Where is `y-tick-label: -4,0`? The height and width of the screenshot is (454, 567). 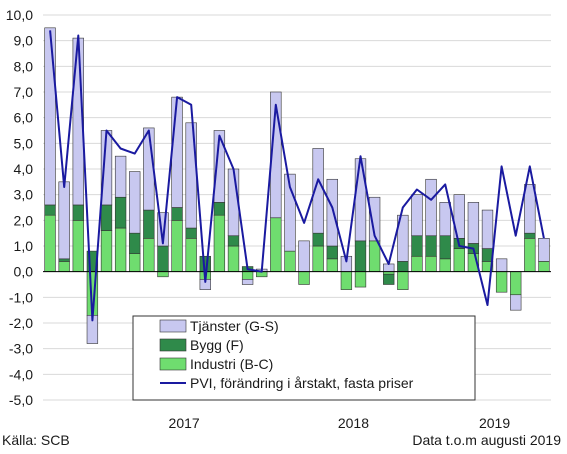 y-tick-label: -4,0 is located at coordinates (21, 374).